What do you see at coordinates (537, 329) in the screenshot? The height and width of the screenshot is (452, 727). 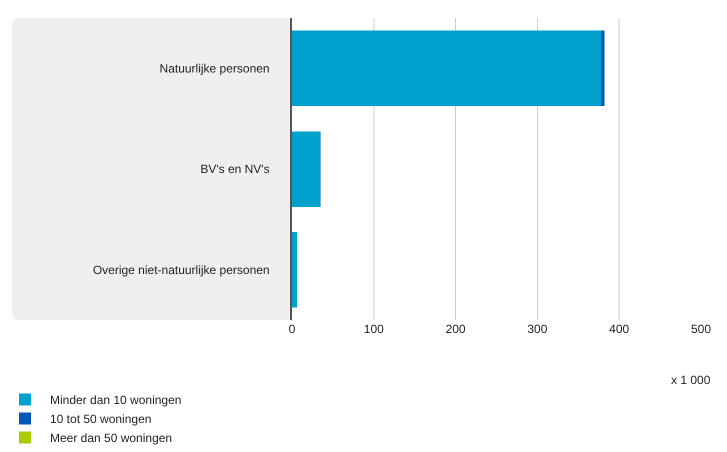 I see `x-tick-label: 300` at bounding box center [537, 329].